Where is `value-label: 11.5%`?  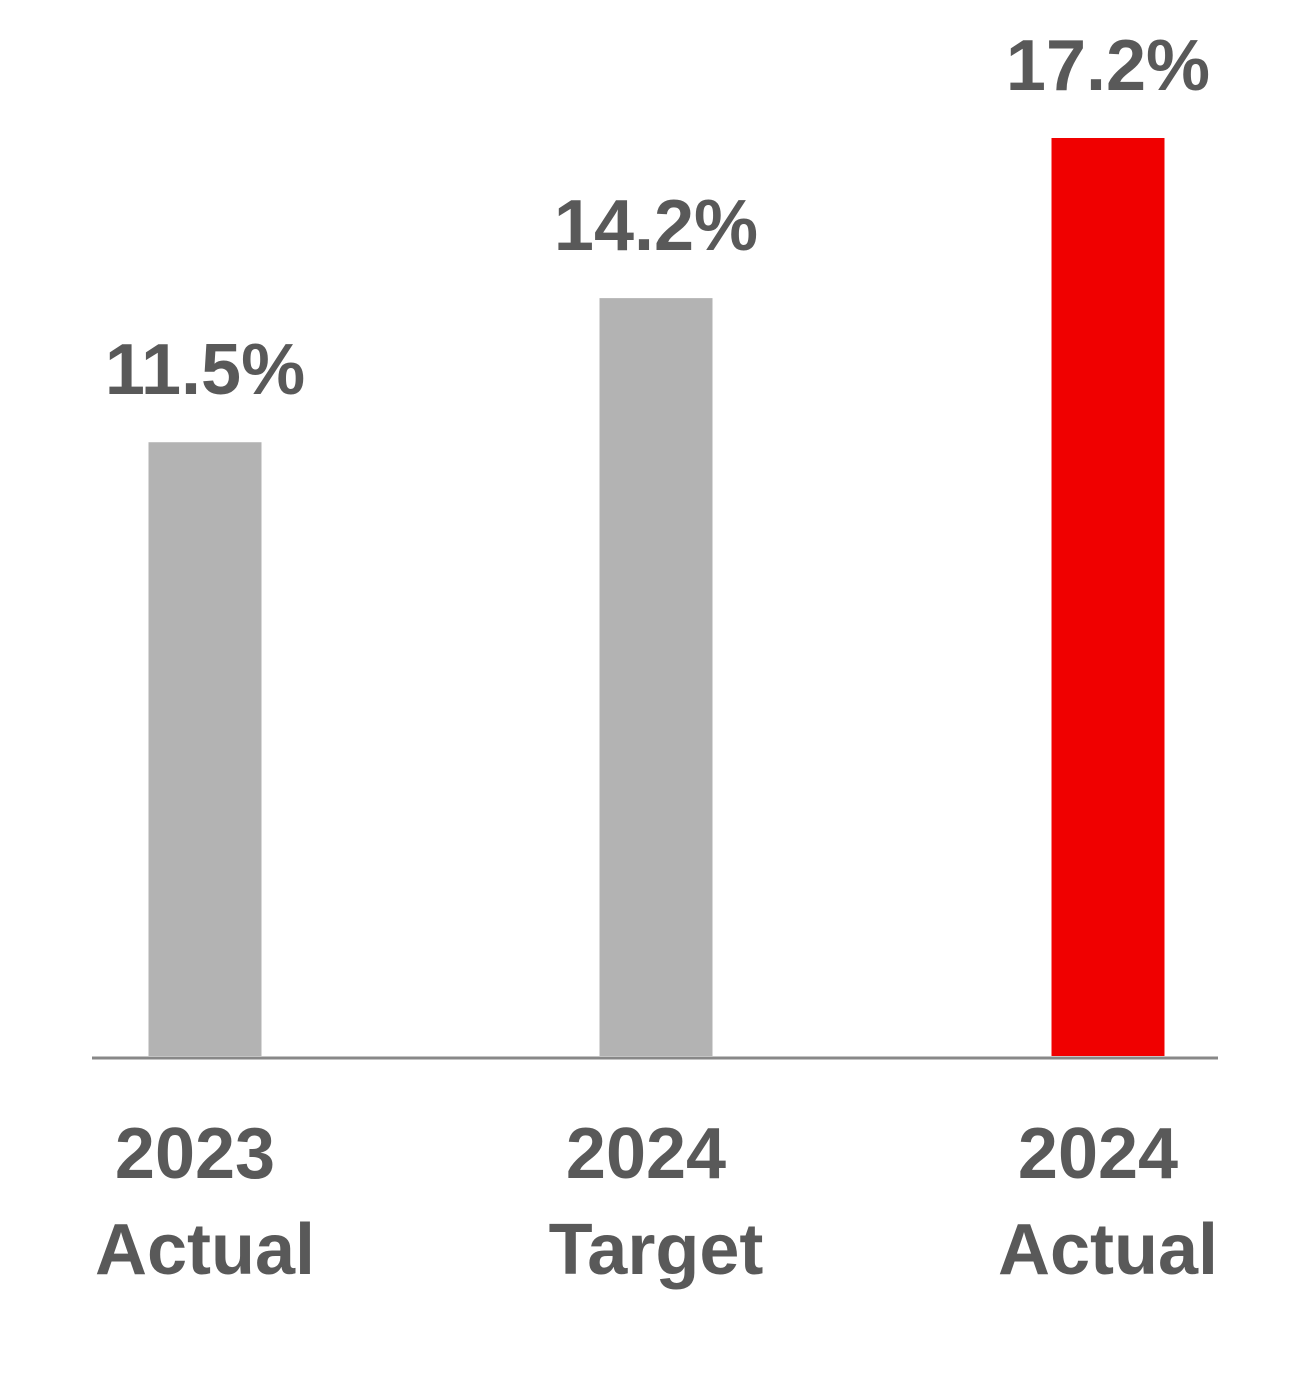
value-label: 11.5% is located at coordinates (205, 370).